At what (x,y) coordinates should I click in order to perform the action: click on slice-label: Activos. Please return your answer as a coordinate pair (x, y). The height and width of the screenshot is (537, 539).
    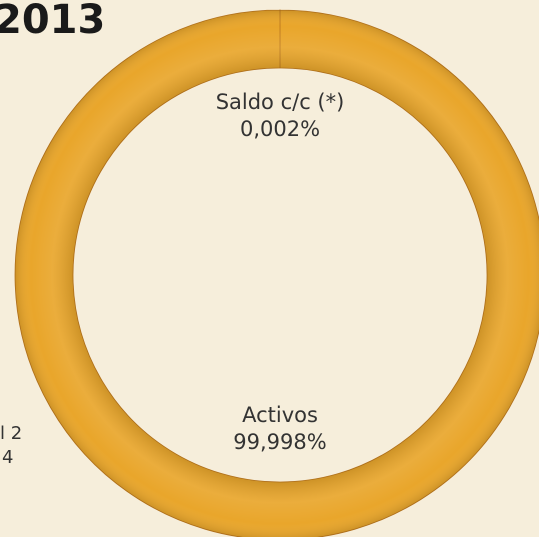
    Looking at the image, I should click on (280, 415).